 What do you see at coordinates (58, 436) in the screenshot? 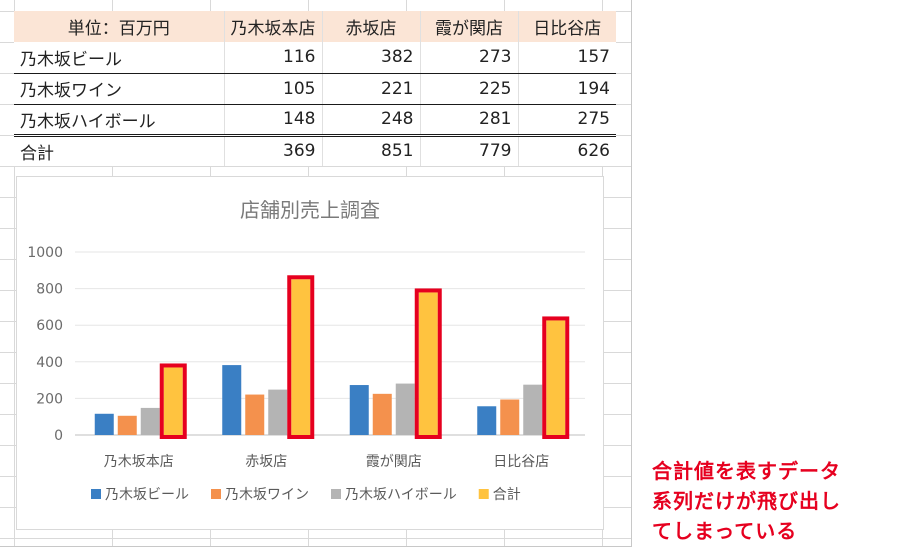
I see `y-tick-label: 0` at bounding box center [58, 436].